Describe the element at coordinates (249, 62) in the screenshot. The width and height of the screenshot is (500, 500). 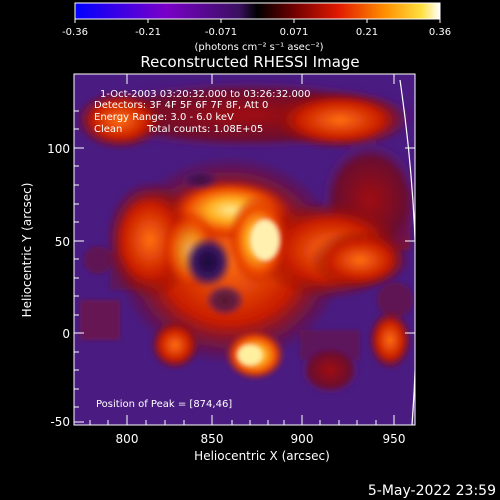
I see `plot-title: Reconstructed RHESSI Image` at that location.